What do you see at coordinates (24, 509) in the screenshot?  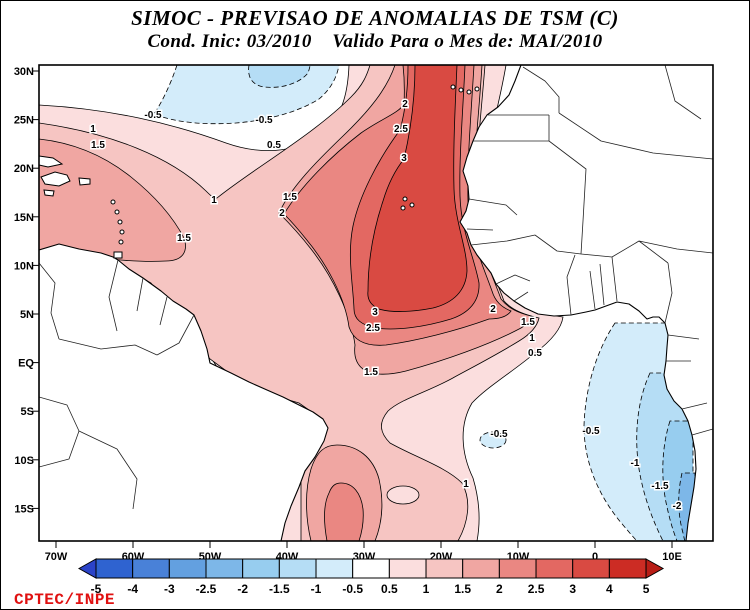 I see `lat-label: 15S` at bounding box center [24, 509].